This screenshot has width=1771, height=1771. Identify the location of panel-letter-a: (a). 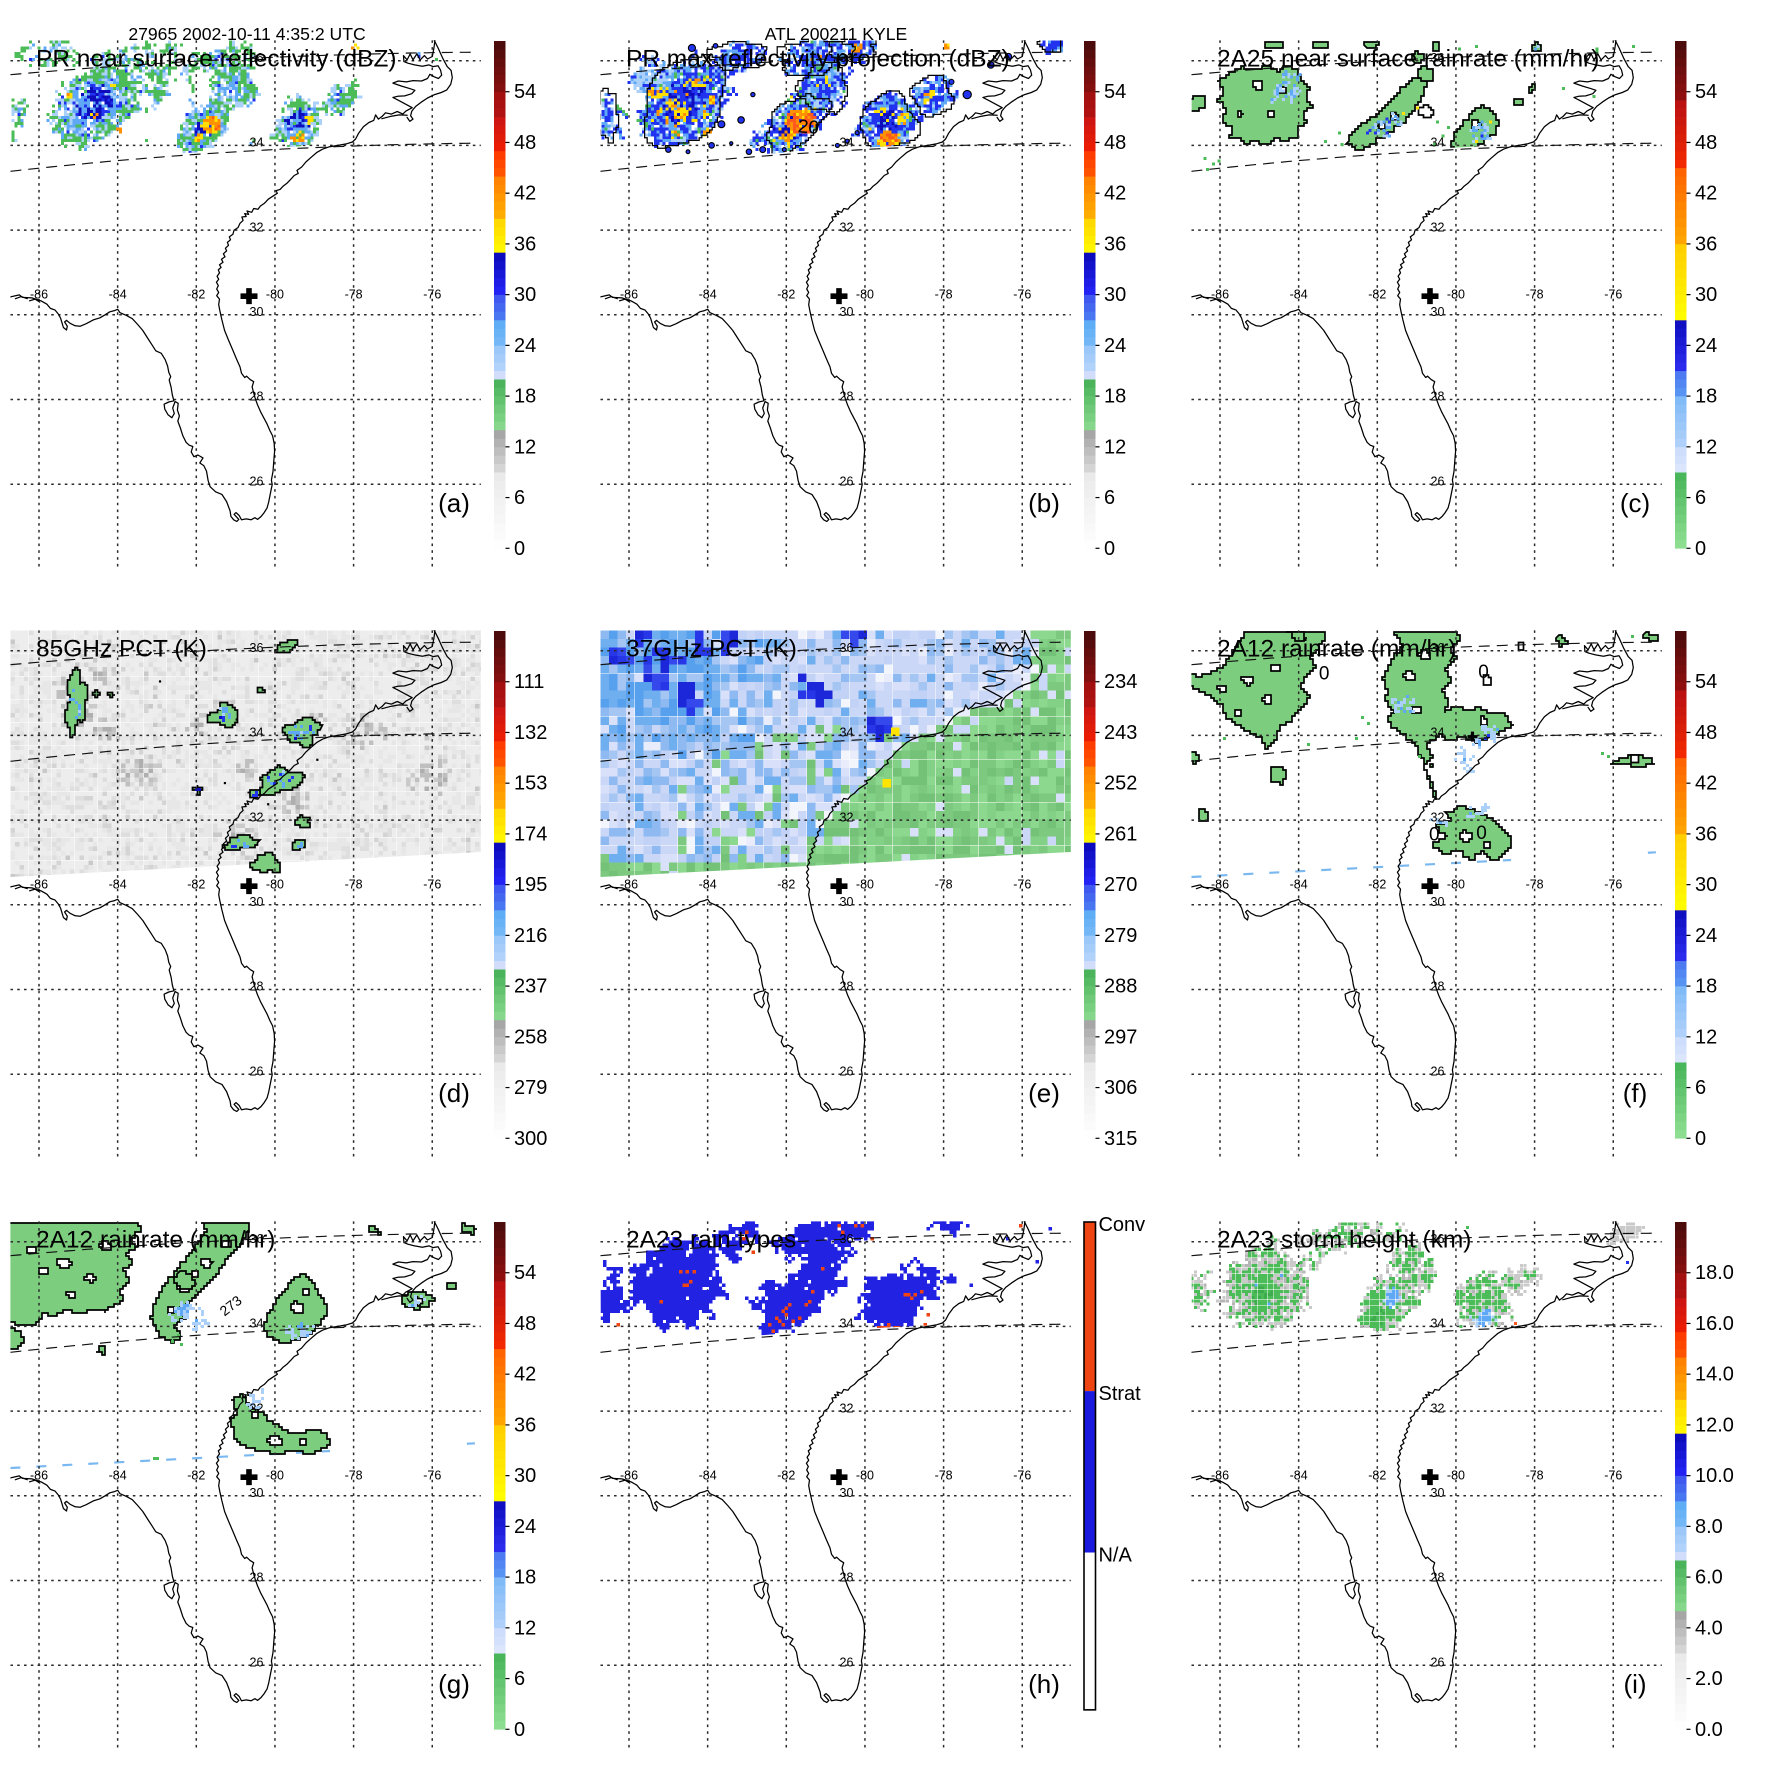
(454, 503).